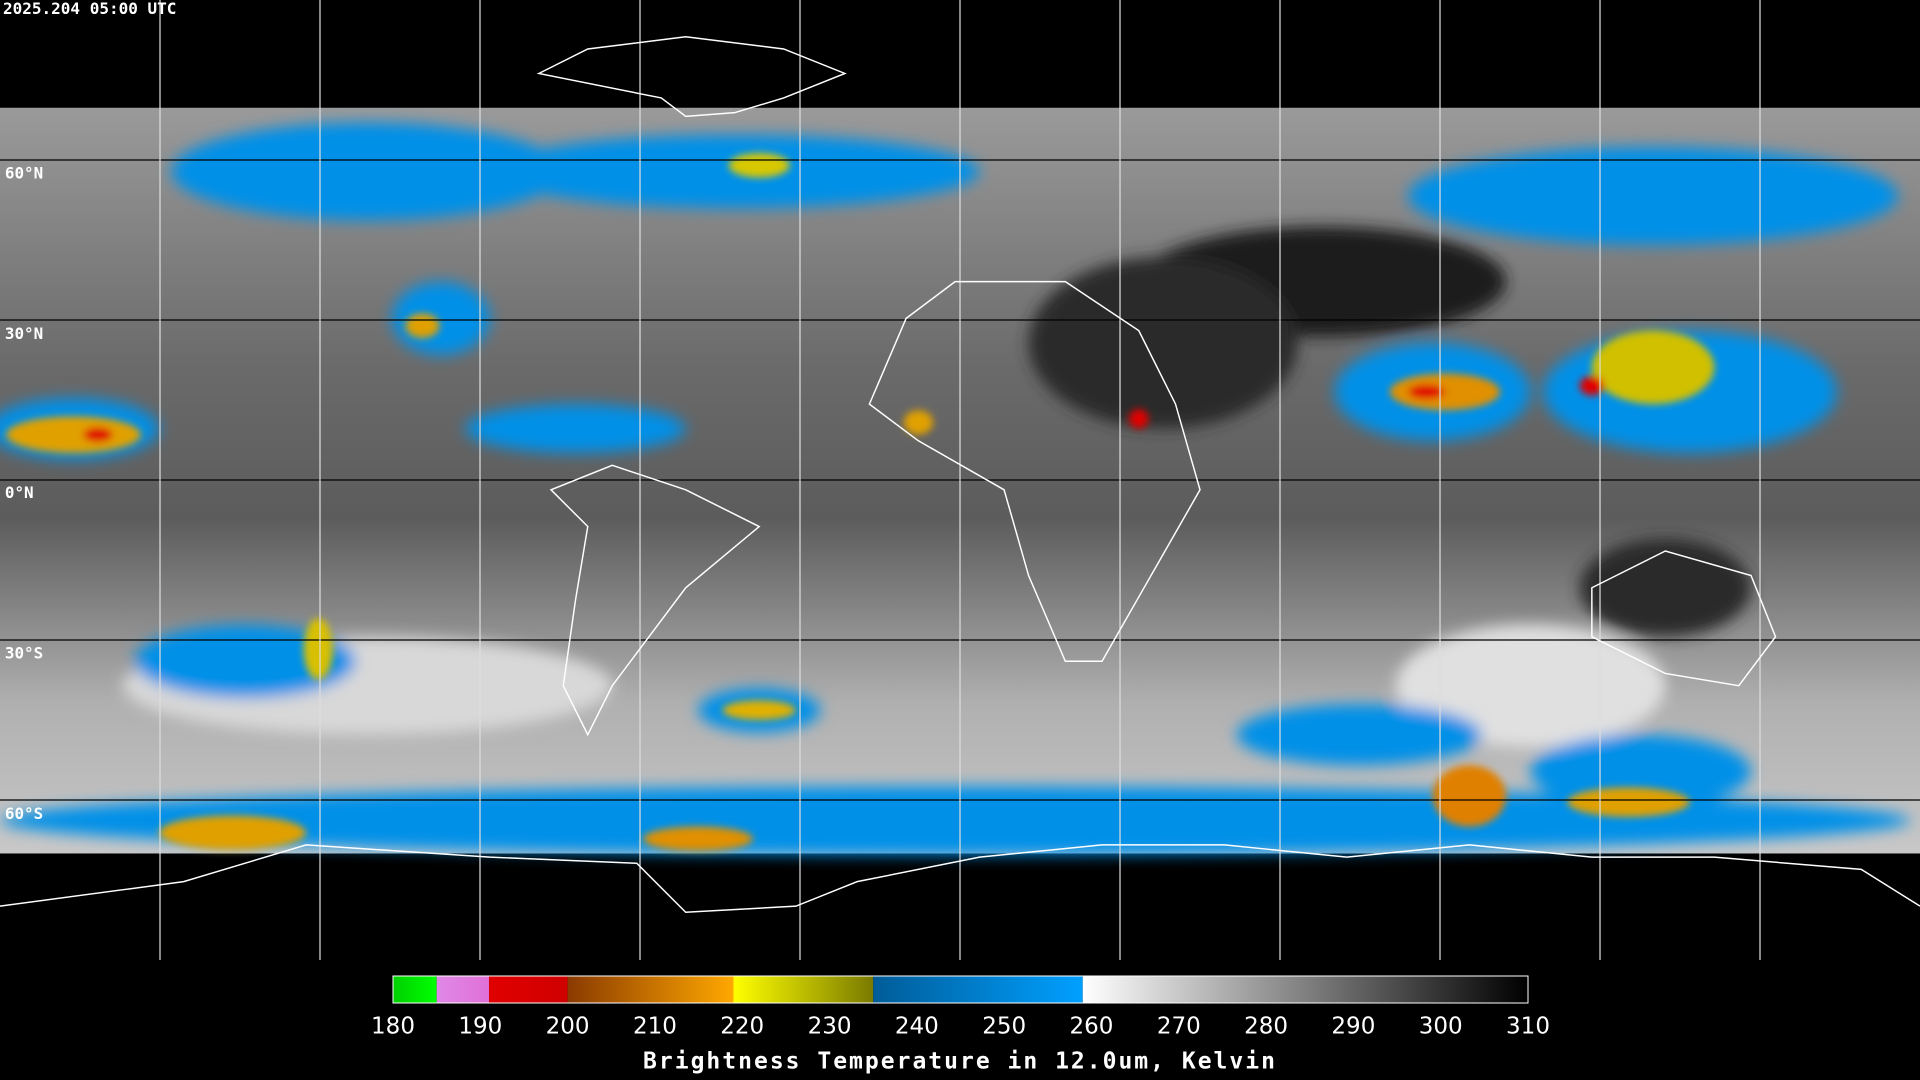 Image resolution: width=1920 pixels, height=1080 pixels. I want to click on lat-label: 30°S, so click(24, 652).